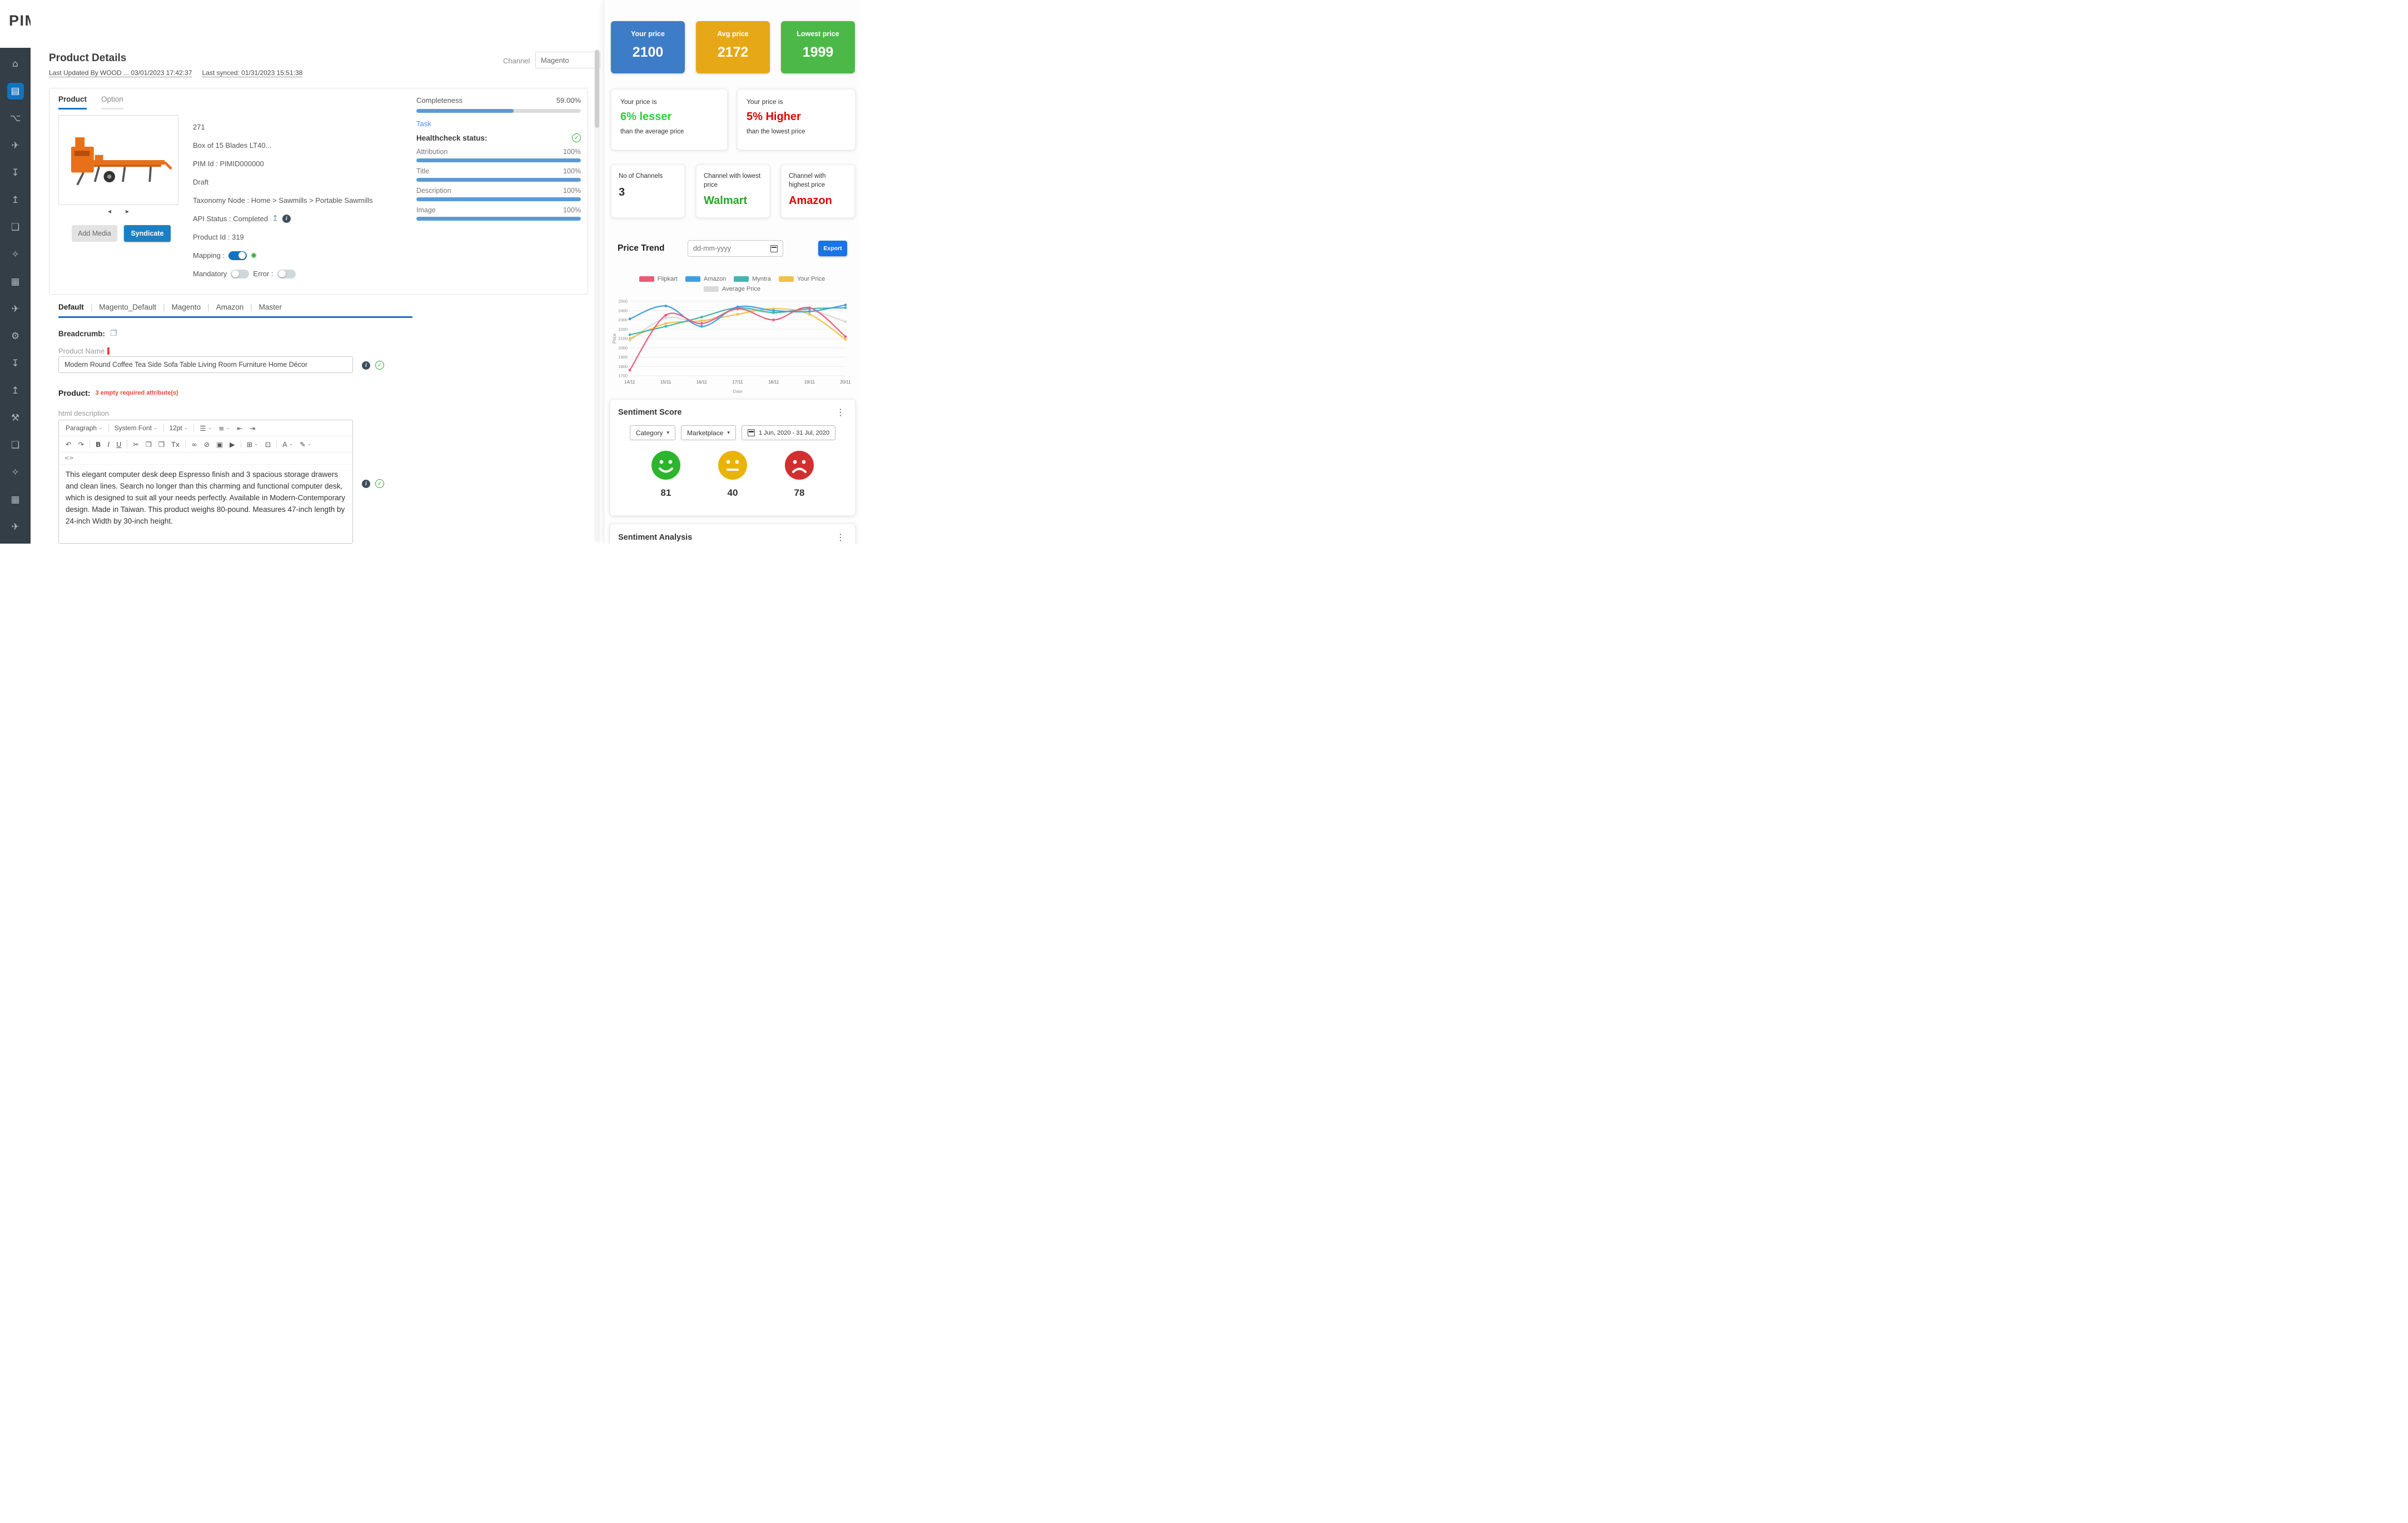 This screenshot has width=2408, height=1523. I want to click on undo-button: ↶, so click(69, 444).